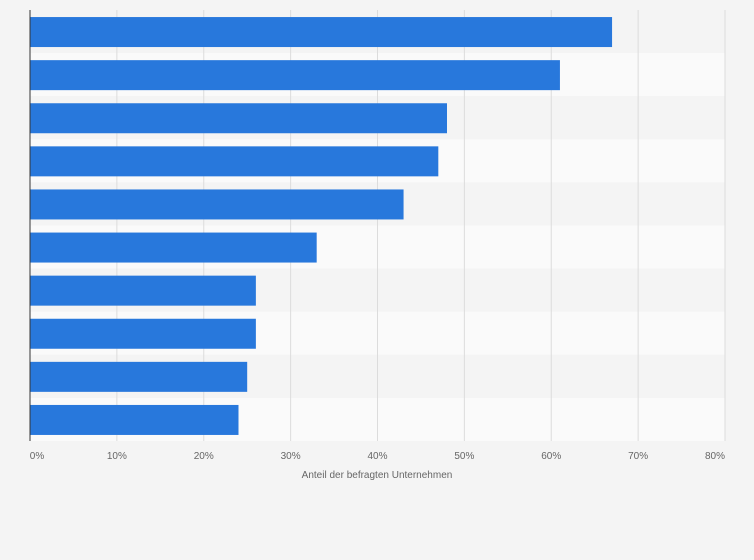  I want to click on x-axis-title: Anteil der befragten Unternehmen, so click(377, 475).